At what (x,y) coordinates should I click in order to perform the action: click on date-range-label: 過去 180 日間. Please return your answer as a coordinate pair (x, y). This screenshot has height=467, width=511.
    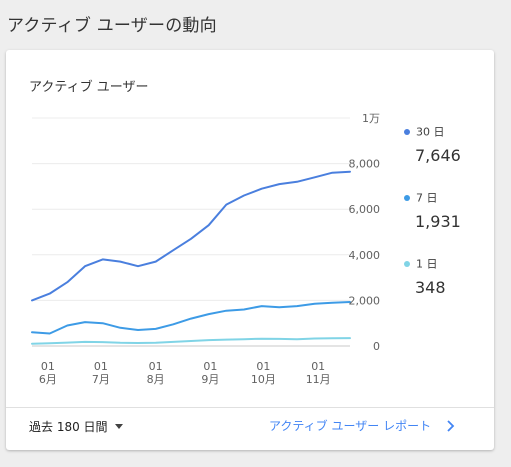
    Looking at the image, I should click on (68, 427).